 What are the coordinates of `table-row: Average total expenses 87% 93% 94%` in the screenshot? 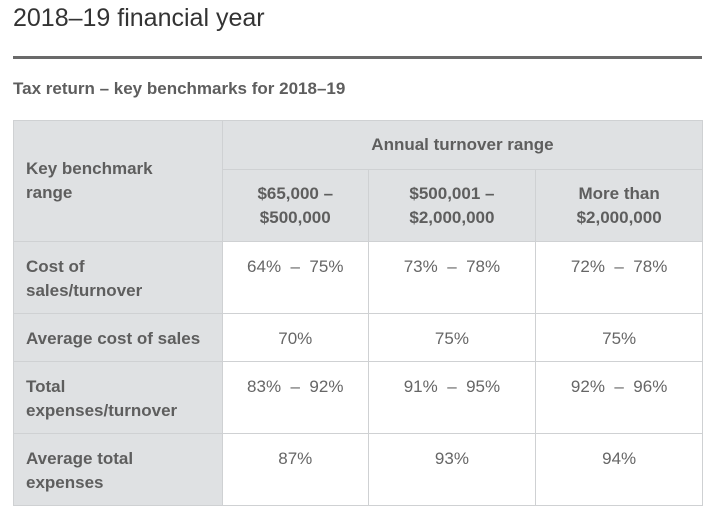 It's located at (358, 469).